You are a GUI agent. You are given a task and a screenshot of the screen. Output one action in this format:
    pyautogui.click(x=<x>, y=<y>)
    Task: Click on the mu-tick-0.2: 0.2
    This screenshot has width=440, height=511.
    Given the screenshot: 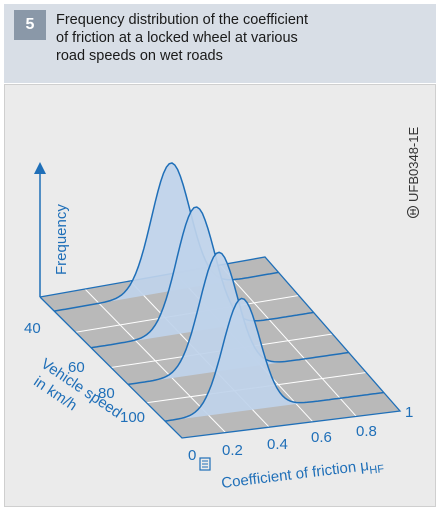 What is the action you would take?
    pyautogui.click(x=232, y=450)
    